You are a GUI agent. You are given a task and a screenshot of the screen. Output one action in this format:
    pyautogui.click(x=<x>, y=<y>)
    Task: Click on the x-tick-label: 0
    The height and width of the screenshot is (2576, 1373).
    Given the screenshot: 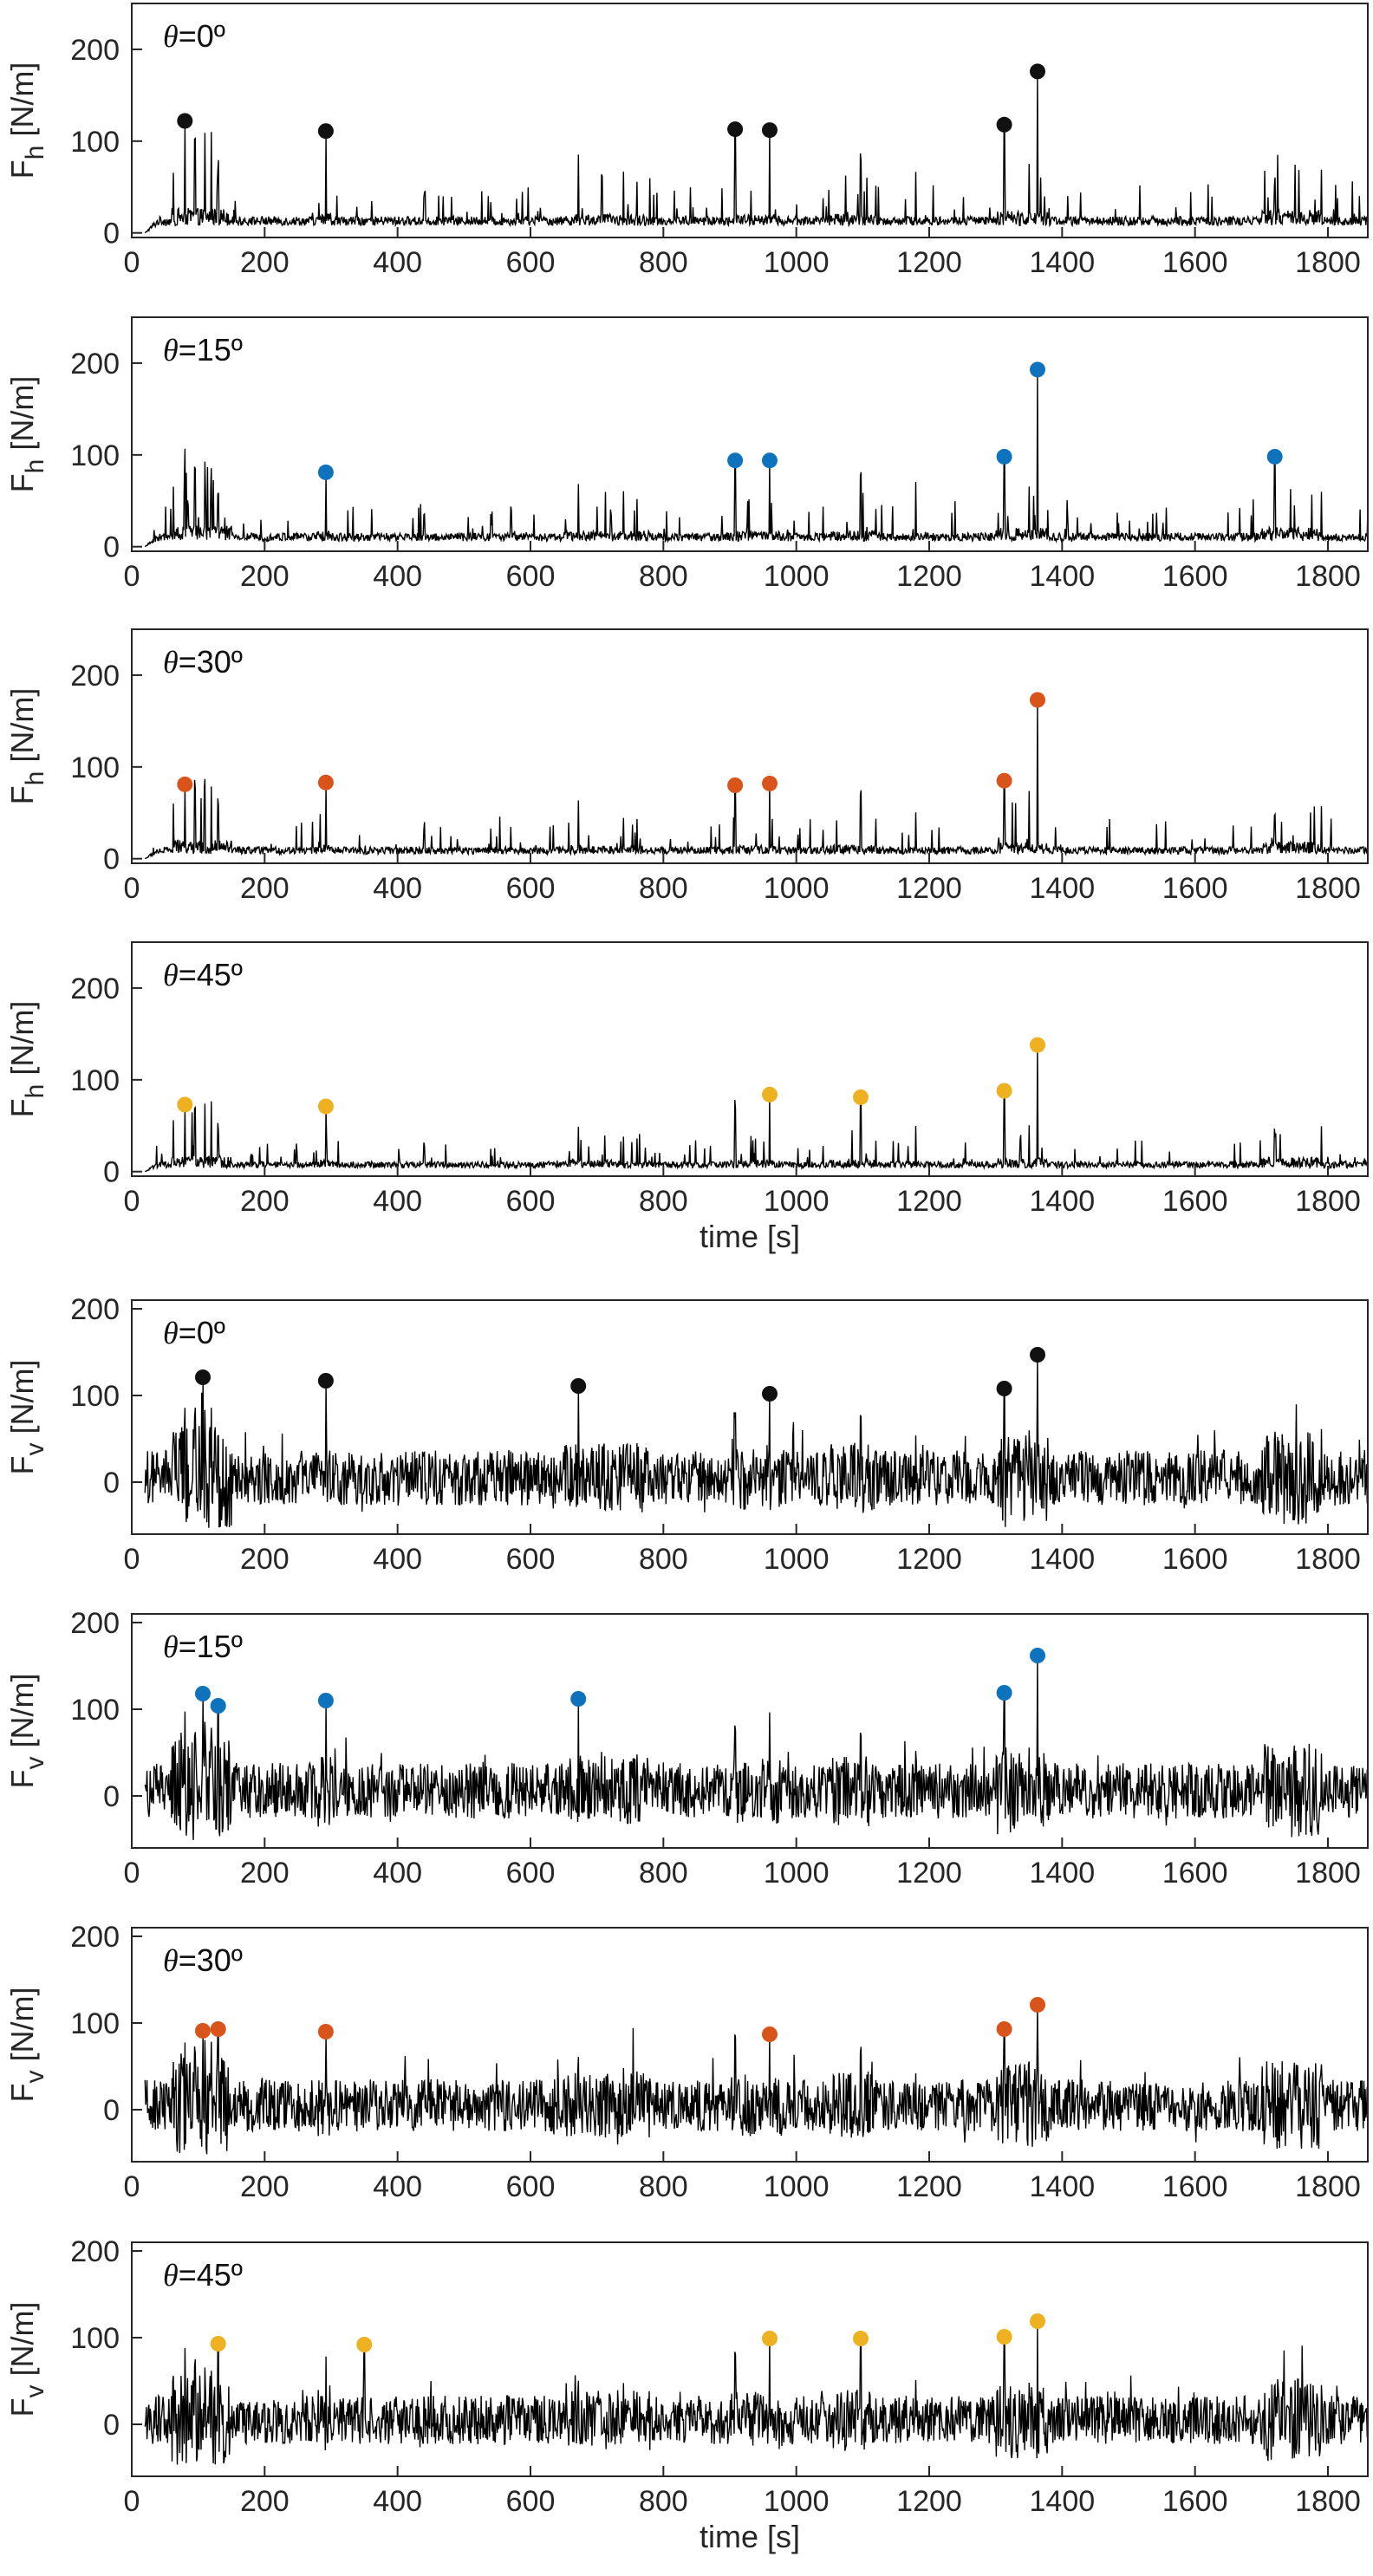 What is the action you would take?
    pyautogui.click(x=132, y=1873)
    